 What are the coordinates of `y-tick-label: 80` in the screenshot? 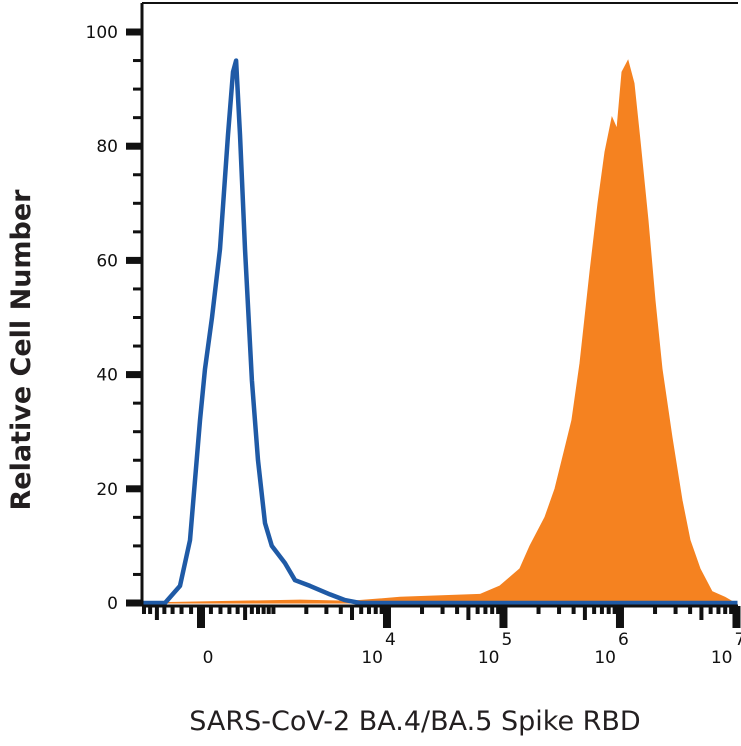 It's located at (107, 147).